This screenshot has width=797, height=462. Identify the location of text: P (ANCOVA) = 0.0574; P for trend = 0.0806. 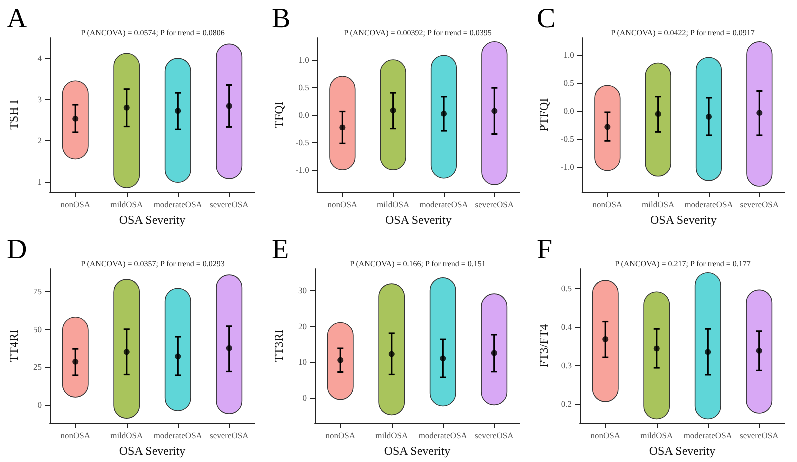
(153, 33).